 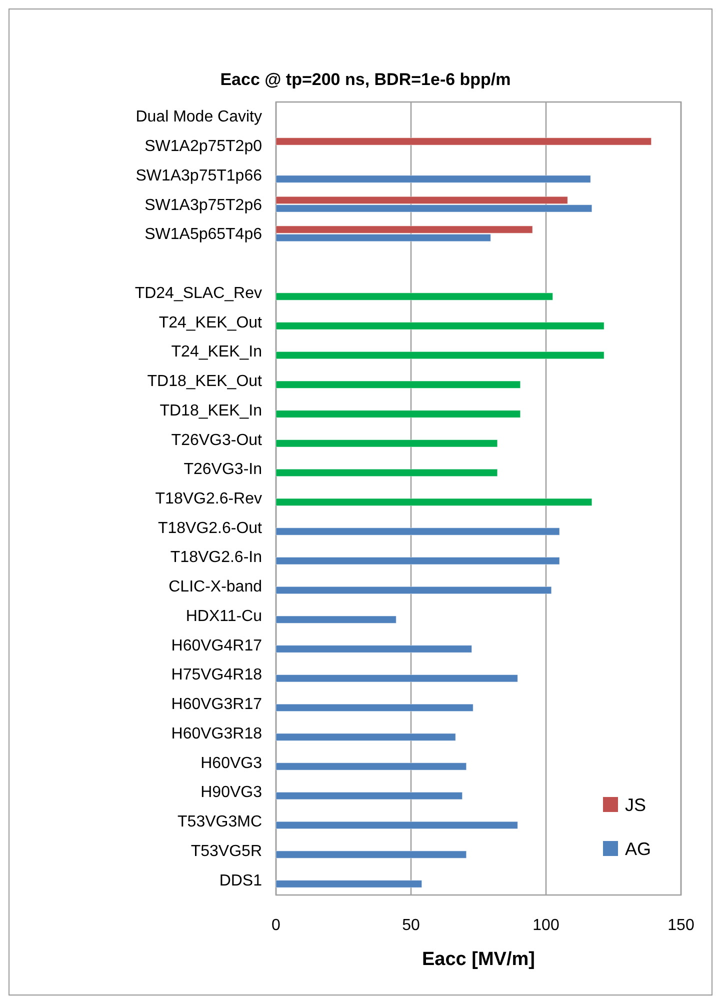 What do you see at coordinates (199, 117) in the screenshot?
I see `y-tick-label: Dual Mode Cavity` at bounding box center [199, 117].